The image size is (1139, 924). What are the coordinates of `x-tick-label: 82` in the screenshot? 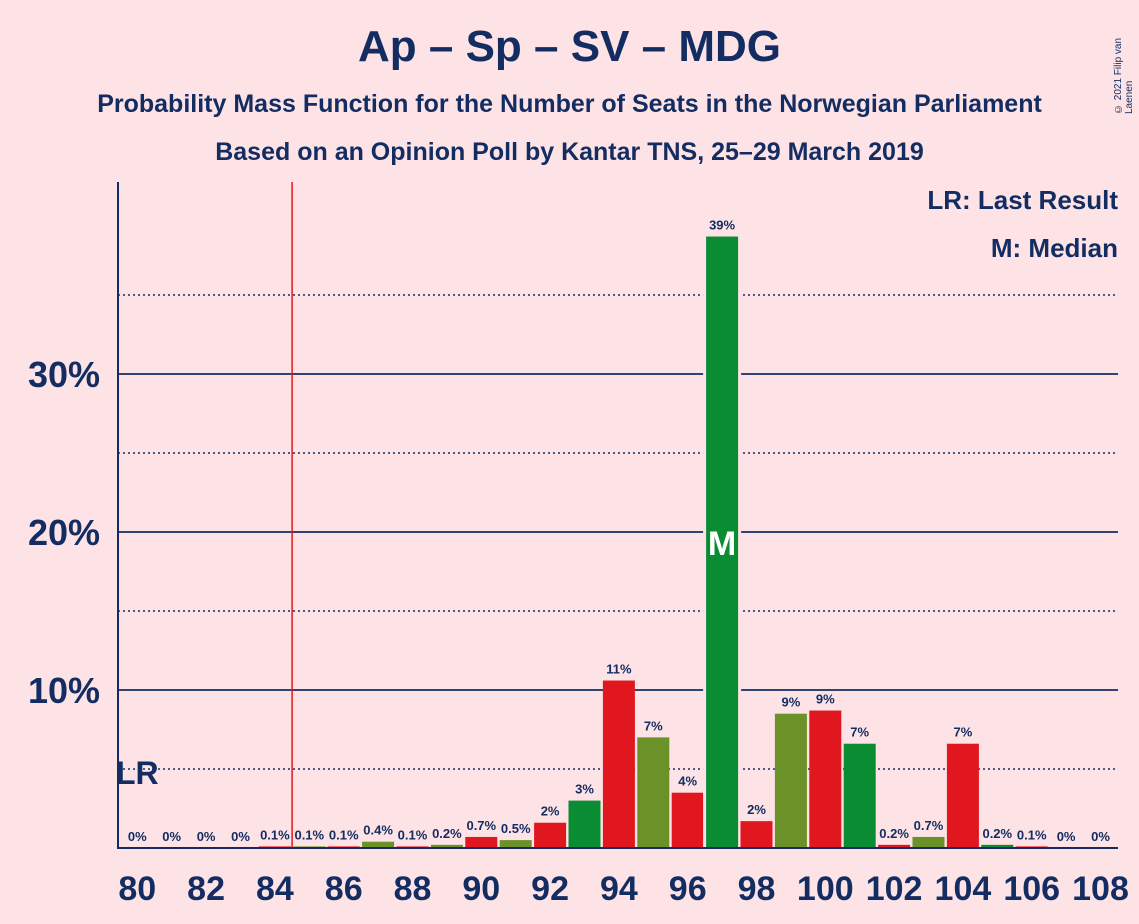 It's located at (206, 889).